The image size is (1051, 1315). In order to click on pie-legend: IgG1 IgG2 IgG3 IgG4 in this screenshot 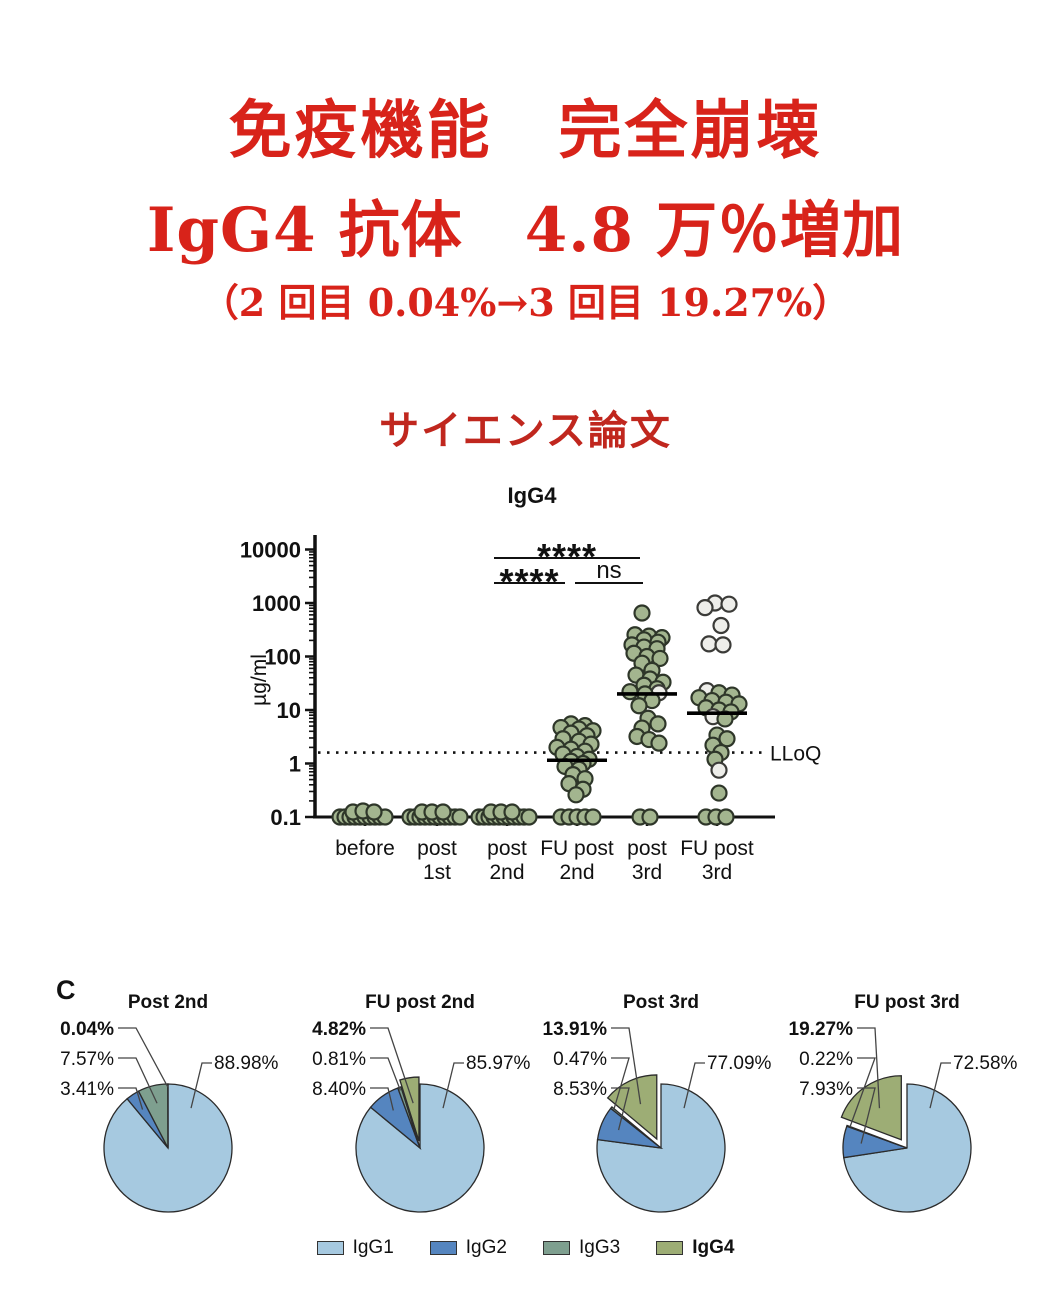, I will do `click(525, 1248)`.